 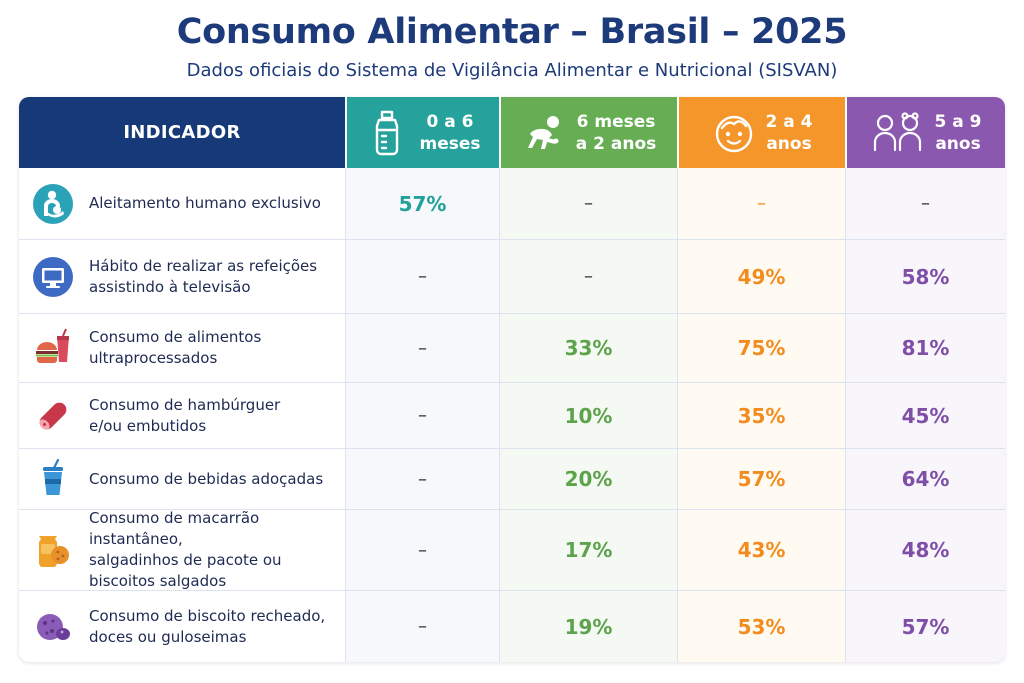 What do you see at coordinates (925, 479) in the screenshot?
I see `value-5-9-years: 64%` at bounding box center [925, 479].